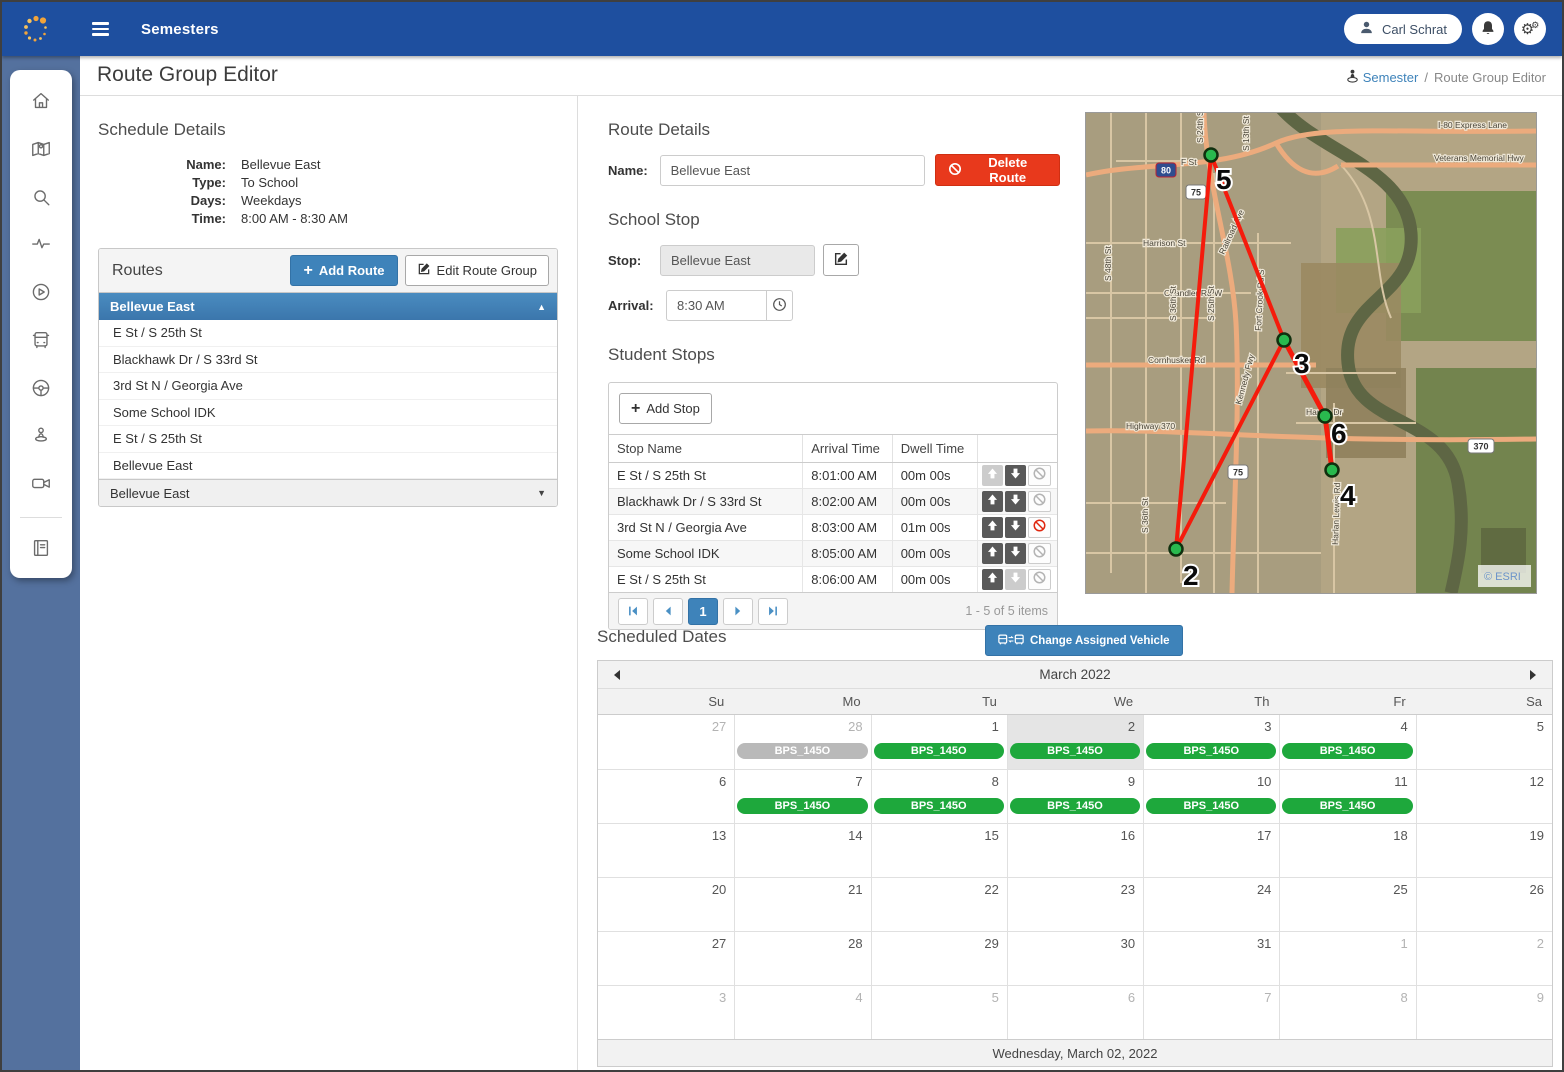 This screenshot has height=1072, width=1564. I want to click on first-page-button, so click(633, 611).